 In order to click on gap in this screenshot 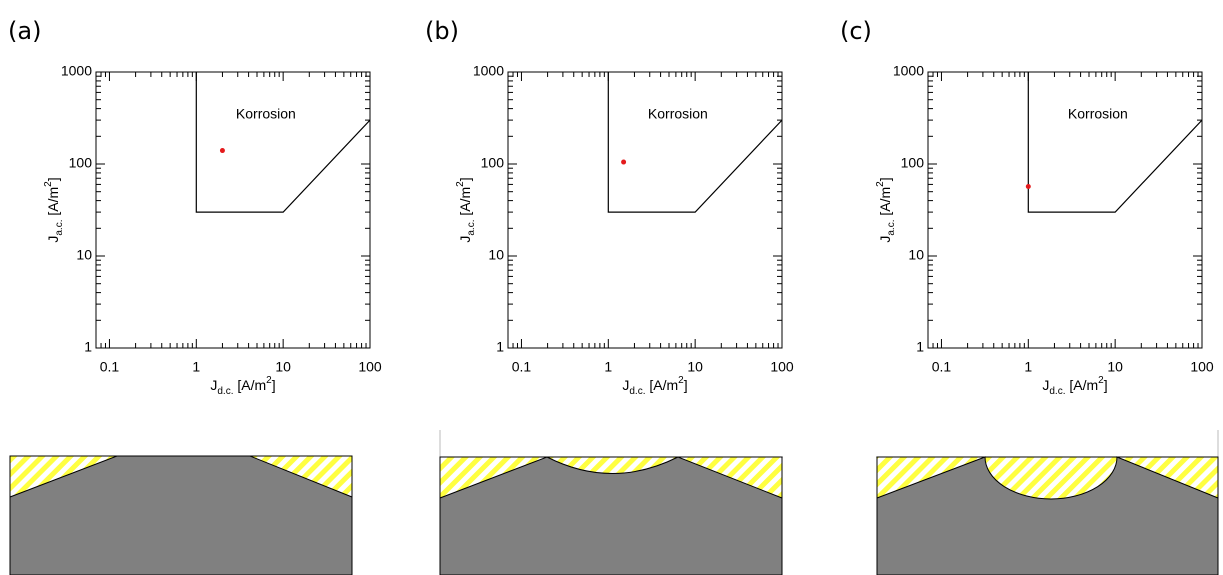, I will do `click(829, 515)`.